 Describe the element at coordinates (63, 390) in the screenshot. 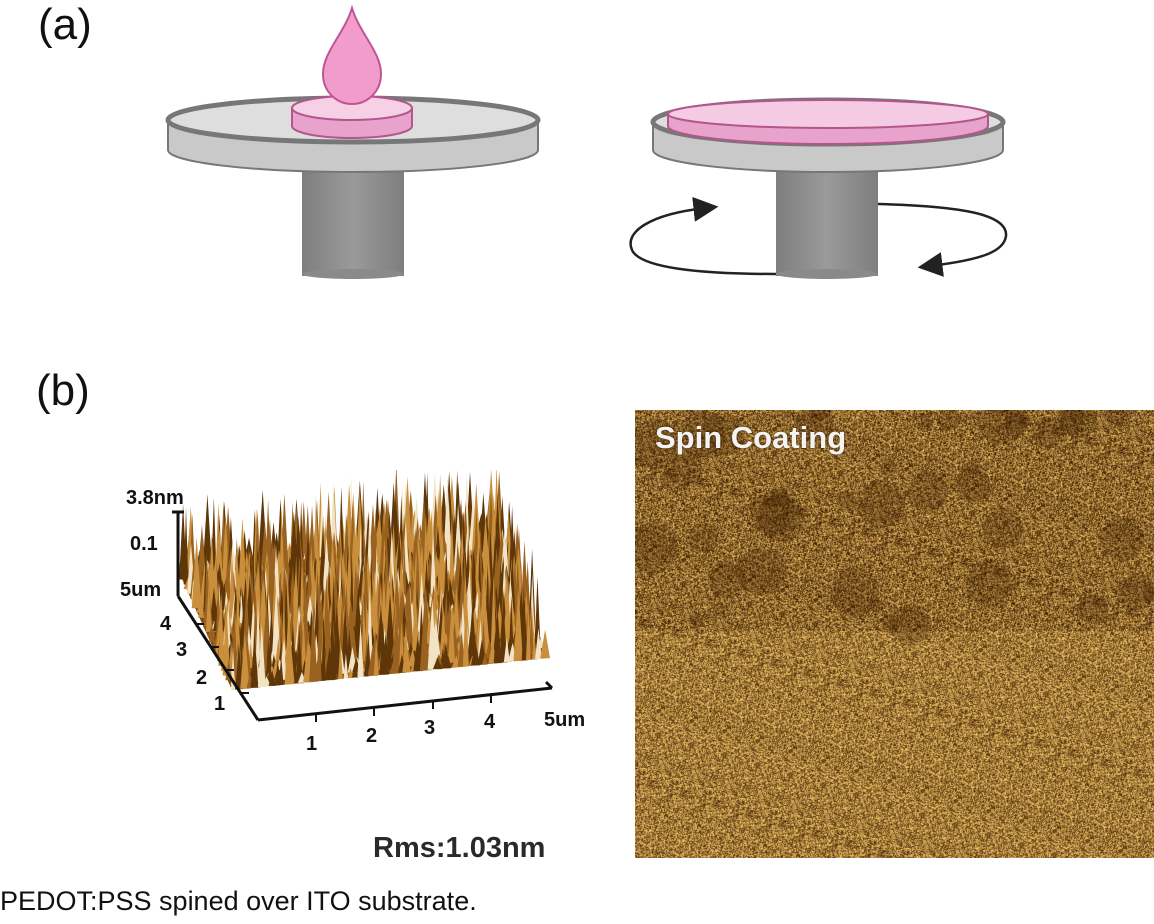

I see `panel-b-label: (b)` at that location.